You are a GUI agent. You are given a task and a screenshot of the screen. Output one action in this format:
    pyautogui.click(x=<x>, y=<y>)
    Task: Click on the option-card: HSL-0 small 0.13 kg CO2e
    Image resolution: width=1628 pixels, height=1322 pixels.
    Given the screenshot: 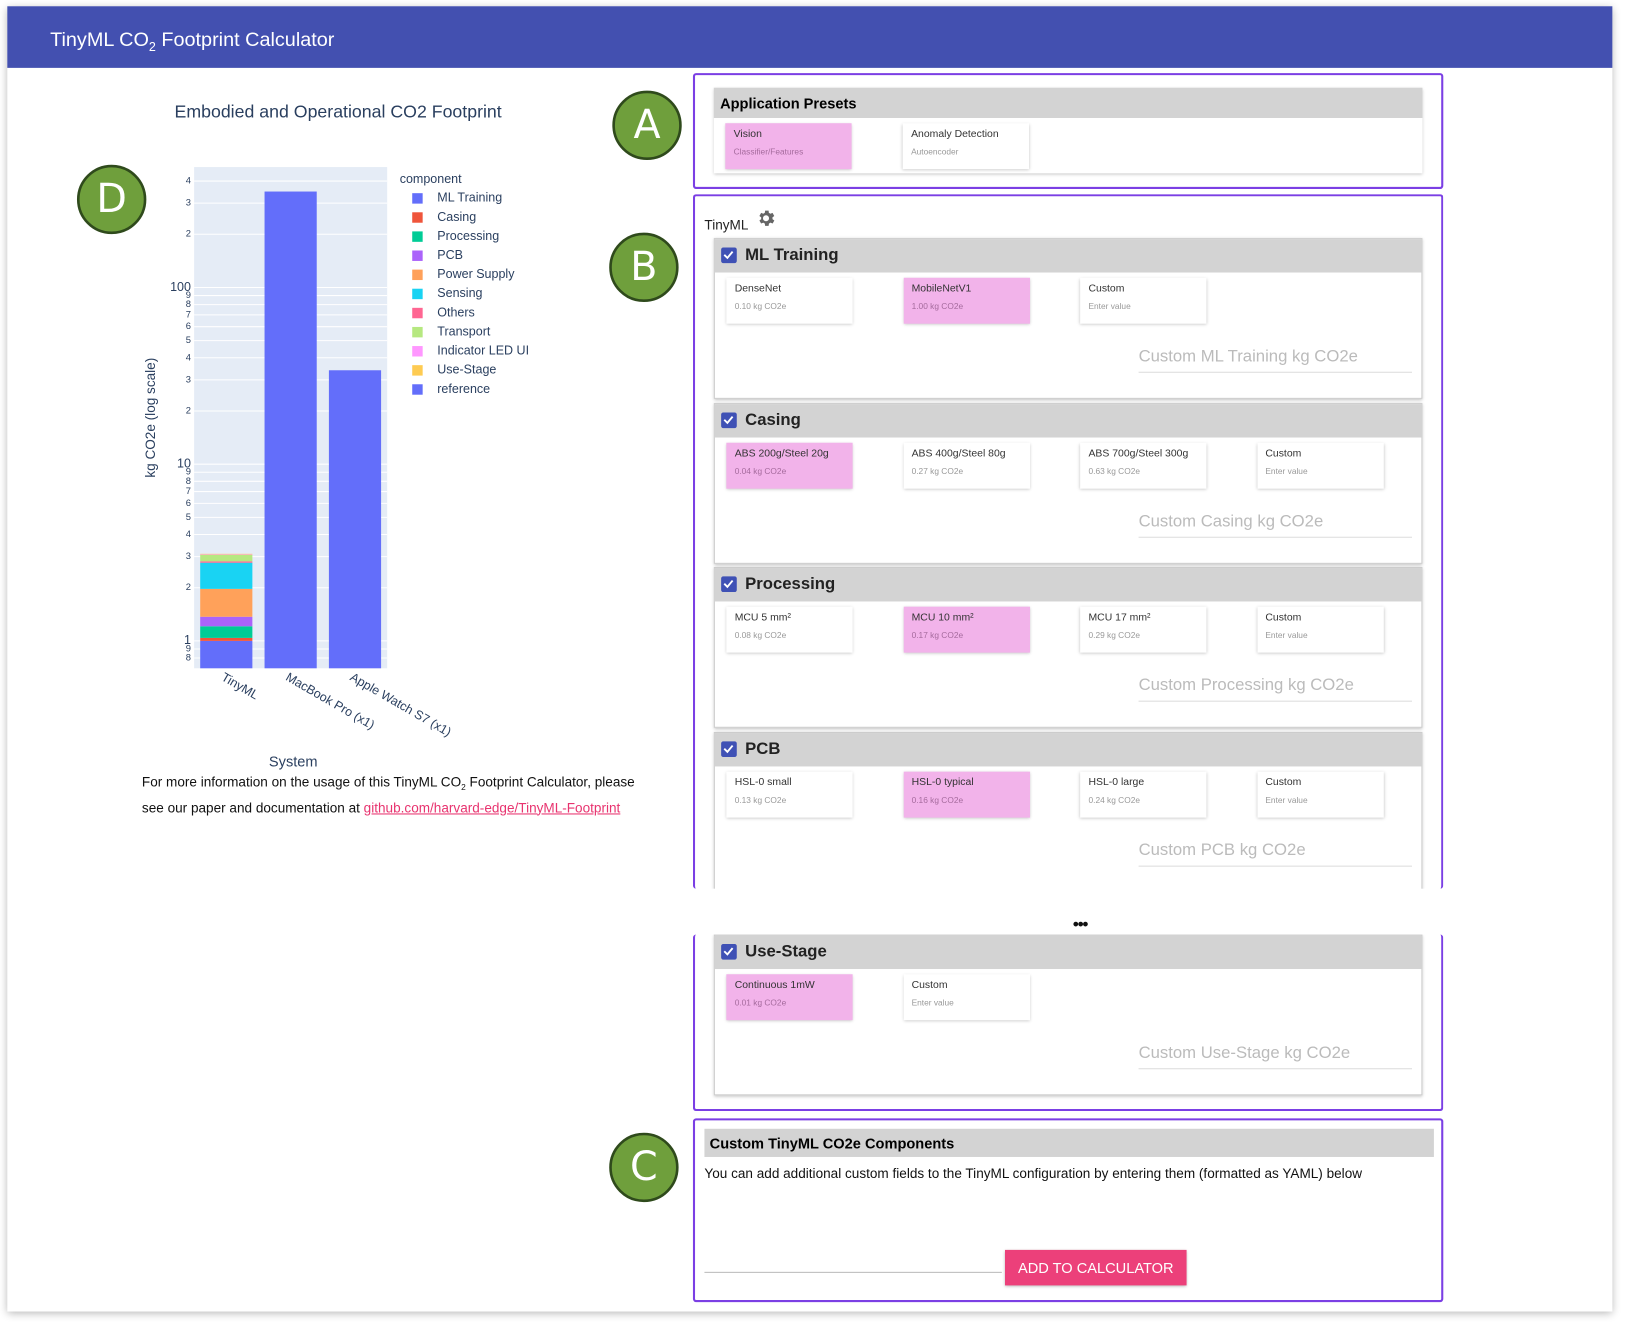 What is the action you would take?
    pyautogui.click(x=789, y=794)
    